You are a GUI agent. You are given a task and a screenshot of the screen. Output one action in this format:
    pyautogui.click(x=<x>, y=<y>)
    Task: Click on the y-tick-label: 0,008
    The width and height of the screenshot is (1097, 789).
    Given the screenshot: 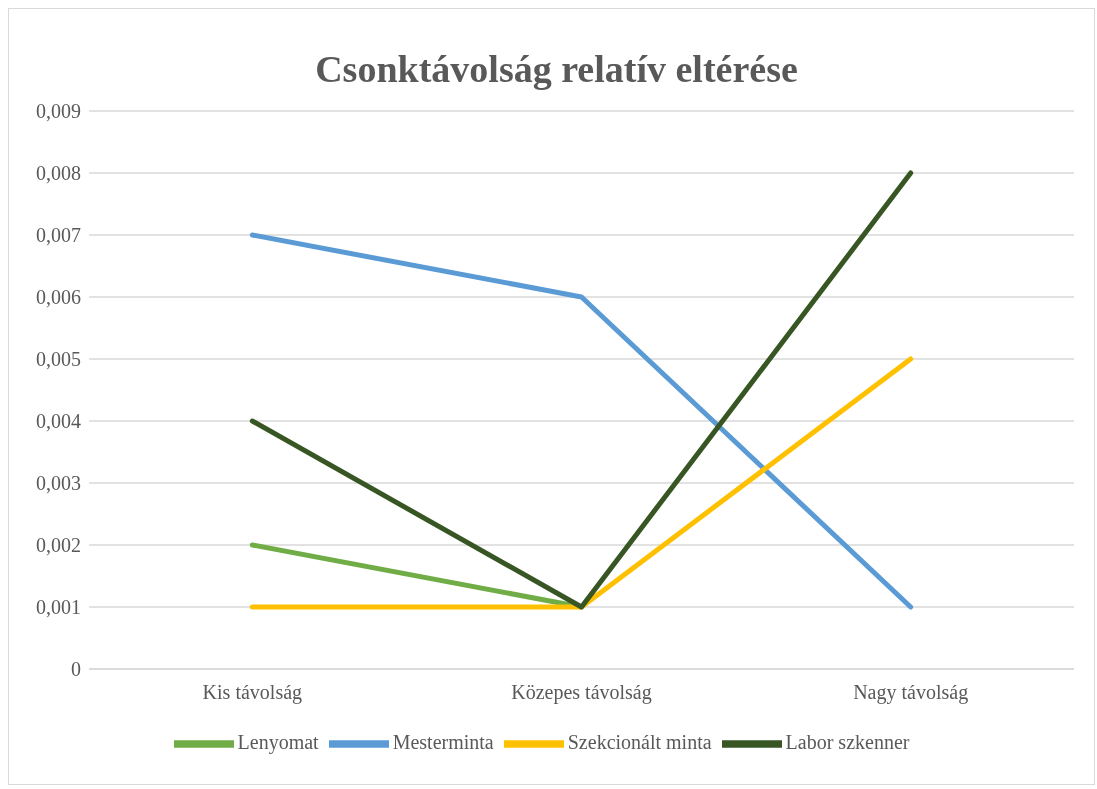 What is the action you would take?
    pyautogui.click(x=58, y=173)
    